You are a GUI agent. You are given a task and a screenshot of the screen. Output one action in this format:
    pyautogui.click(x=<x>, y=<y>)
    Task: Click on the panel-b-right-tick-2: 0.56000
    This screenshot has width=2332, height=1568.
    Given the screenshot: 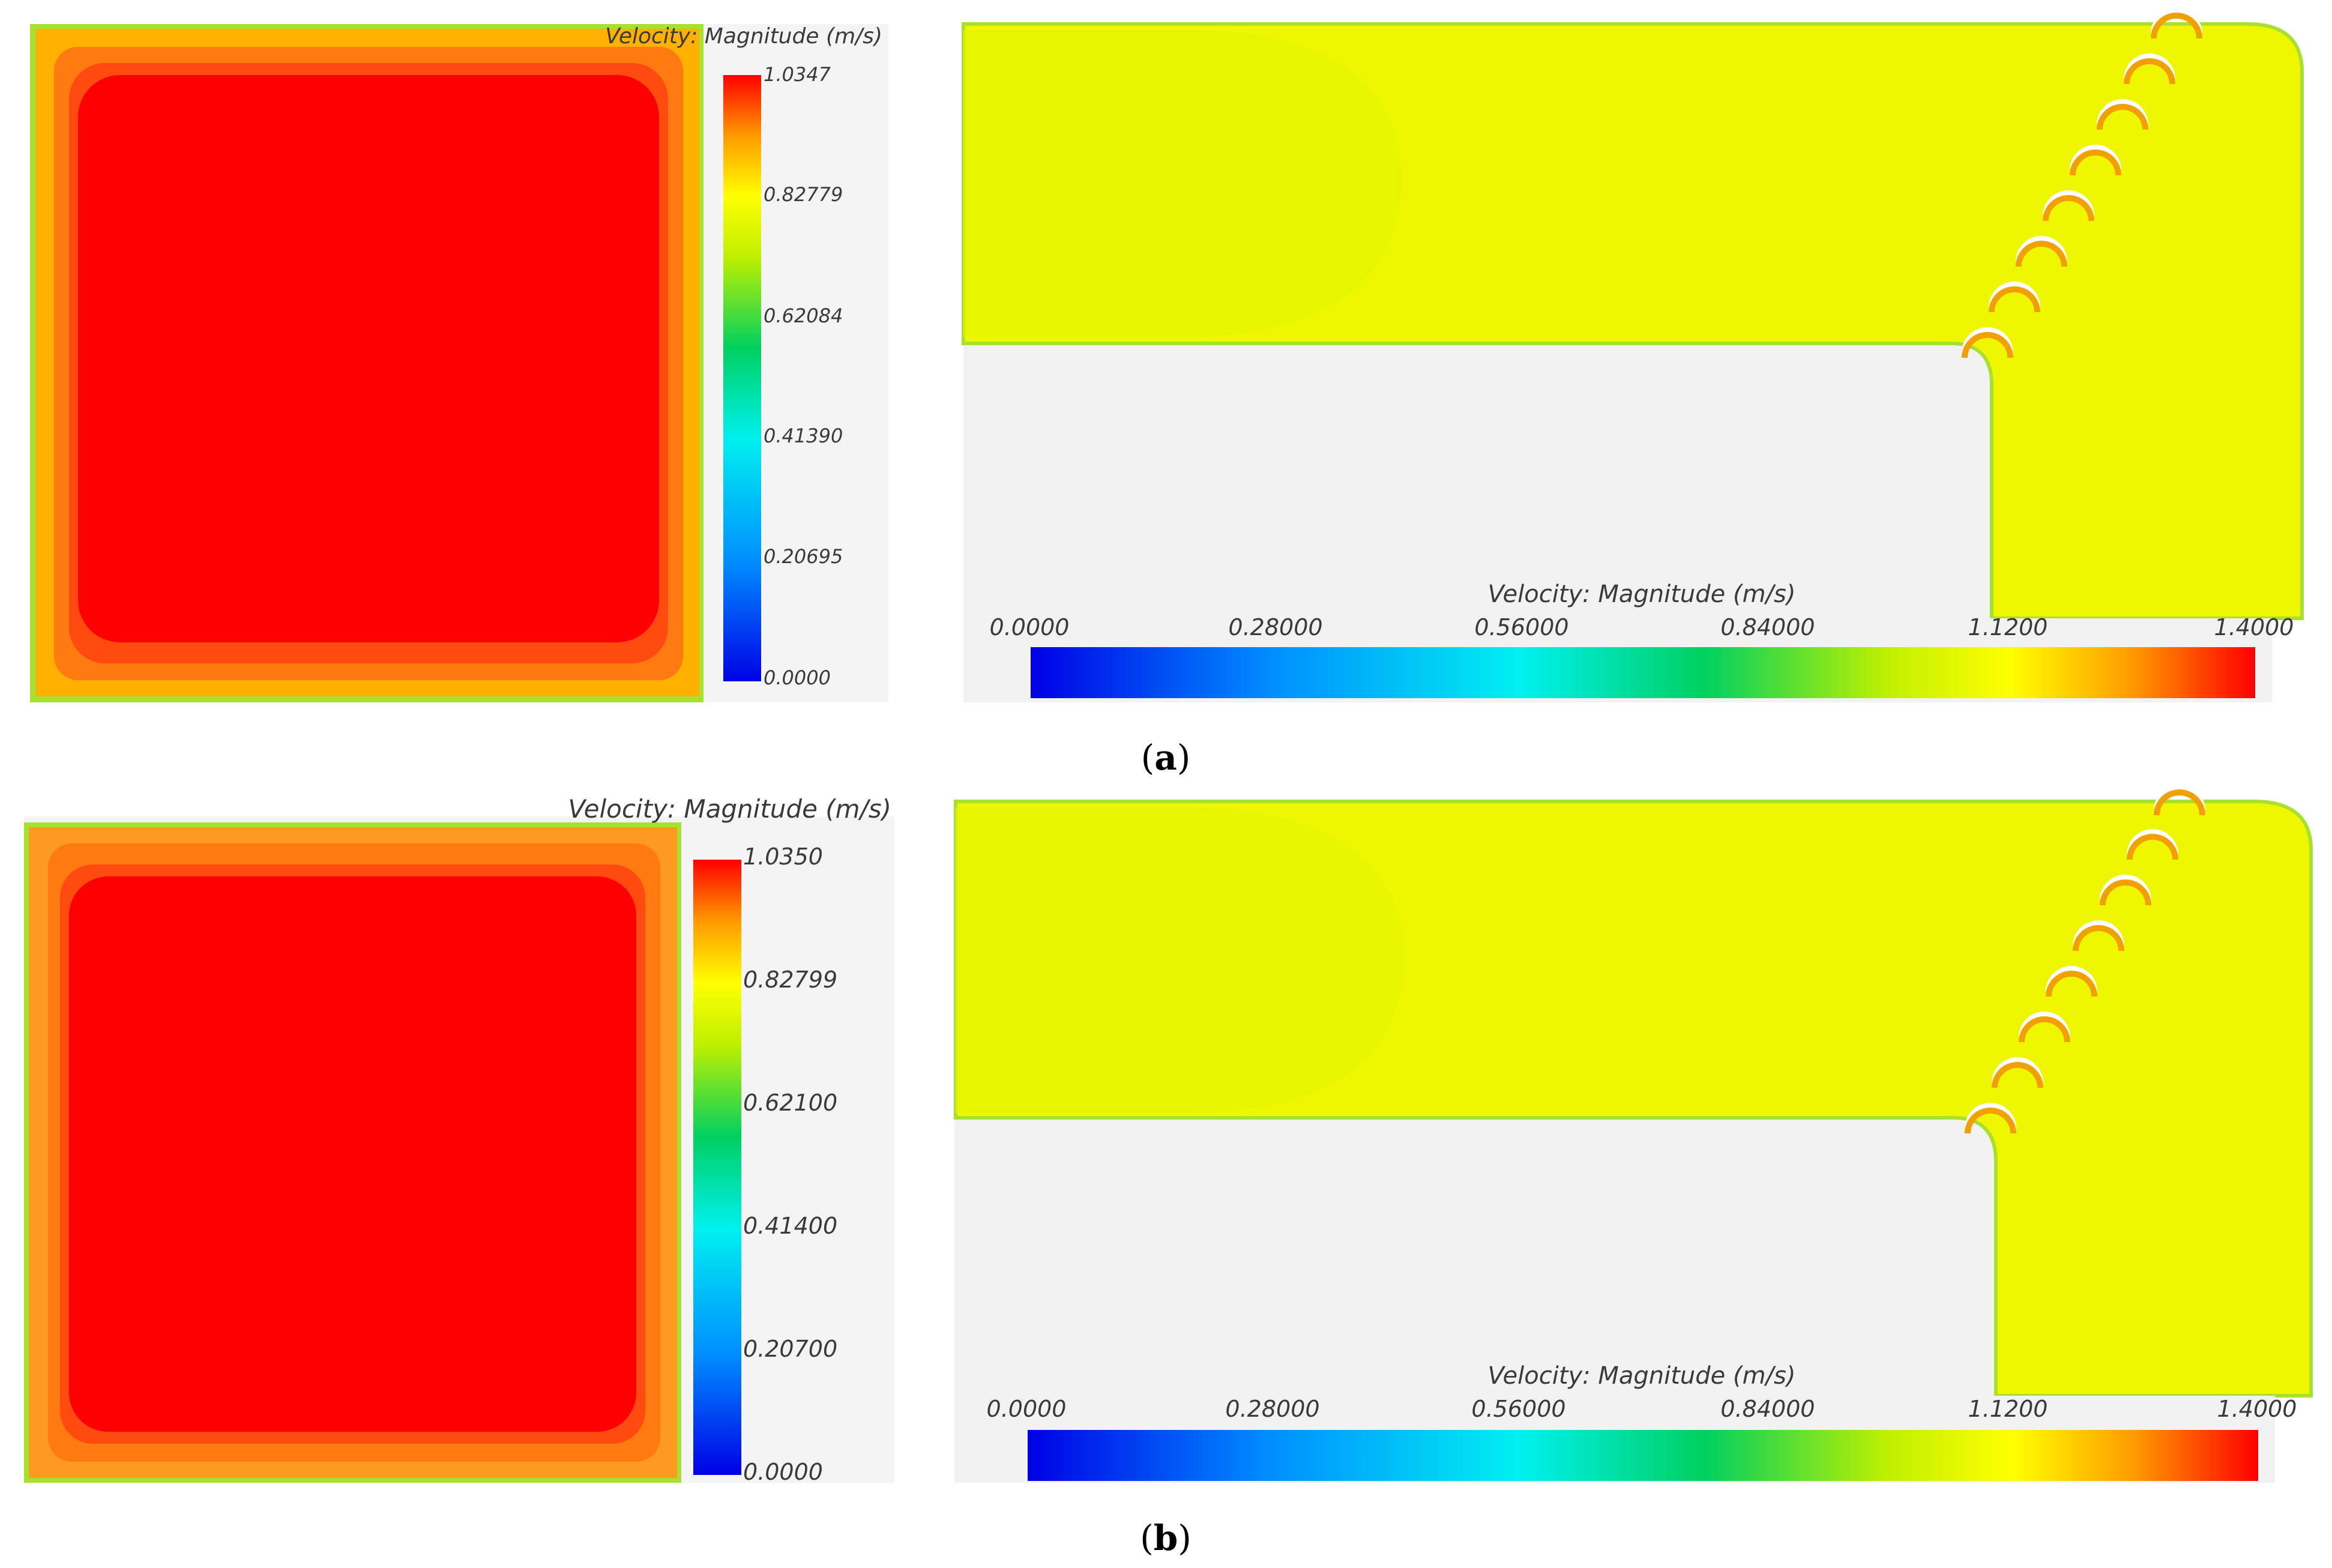 What is the action you would take?
    pyautogui.click(x=1518, y=1409)
    